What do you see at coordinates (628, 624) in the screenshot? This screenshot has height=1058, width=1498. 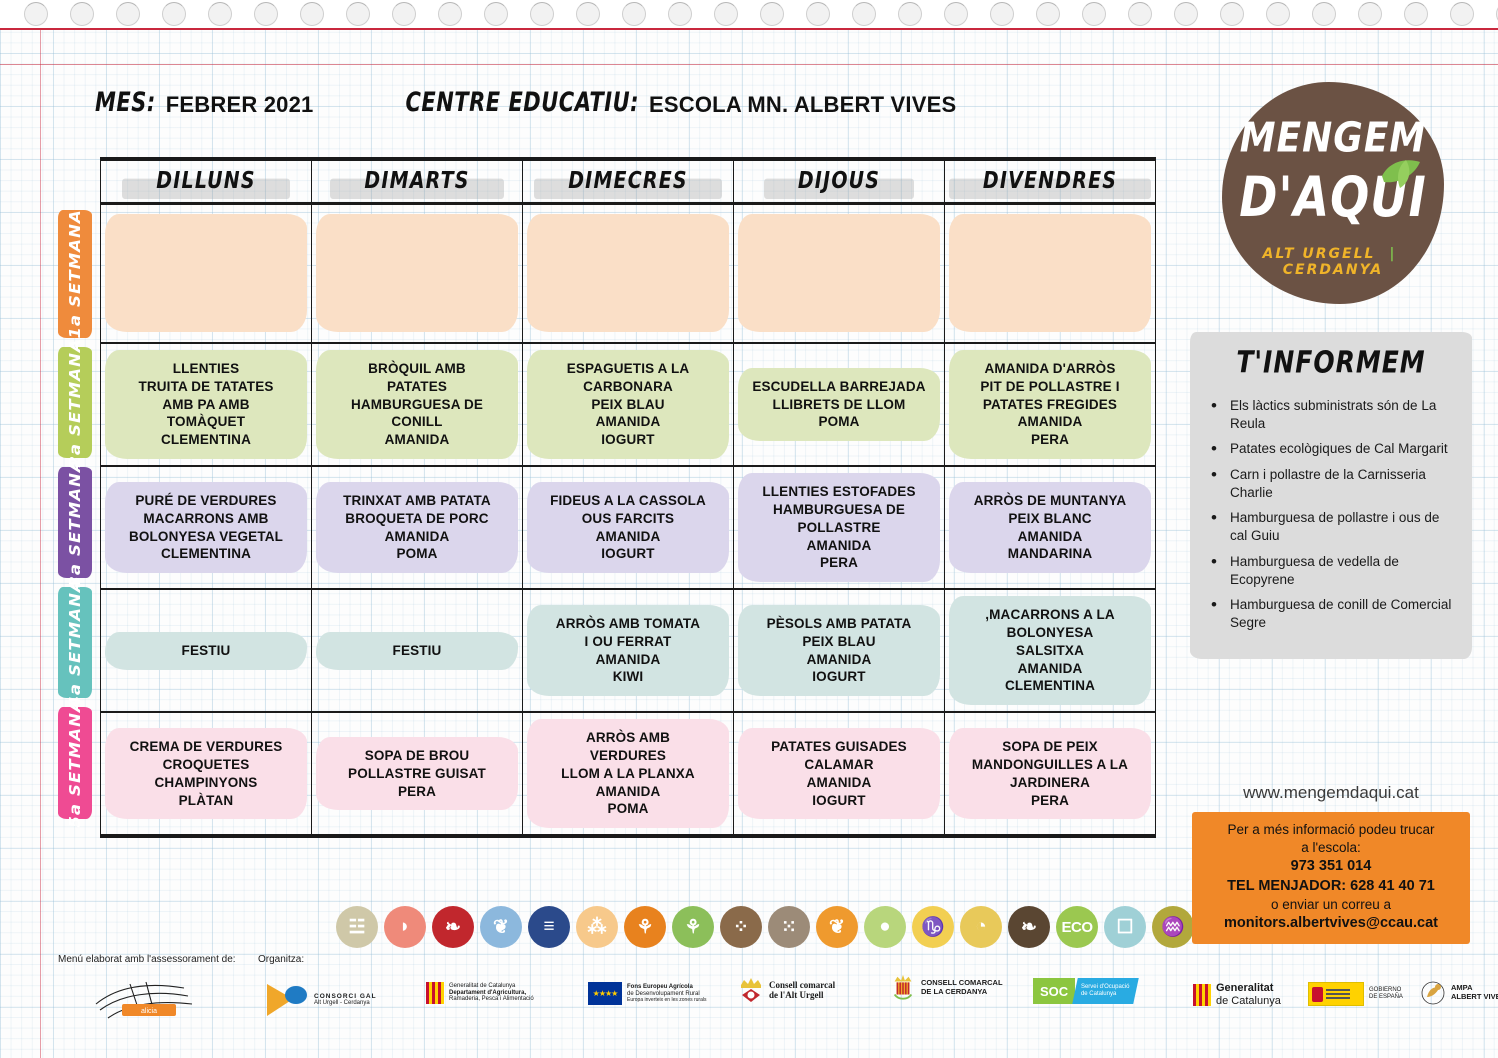 I see `dish-line: ARRÒS AMB TOMATA` at bounding box center [628, 624].